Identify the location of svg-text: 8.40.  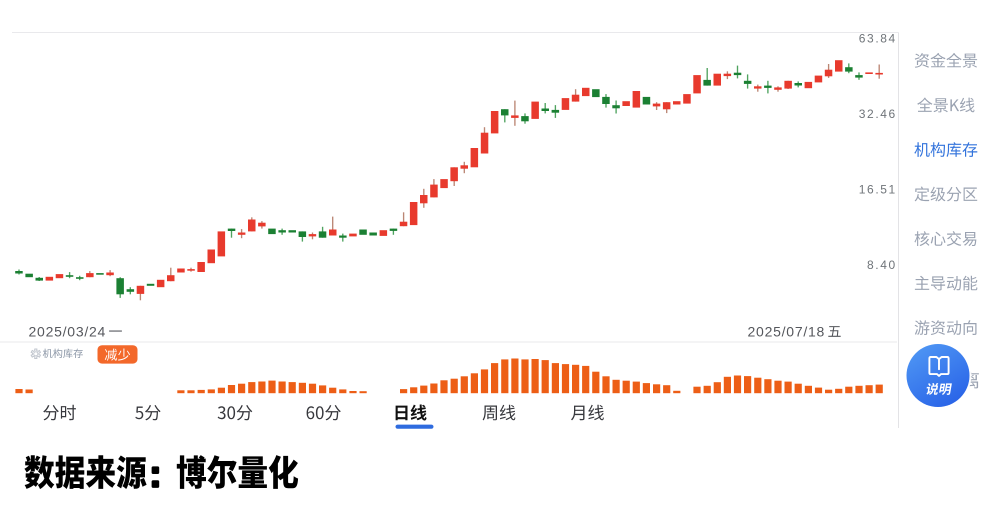
(882, 265).